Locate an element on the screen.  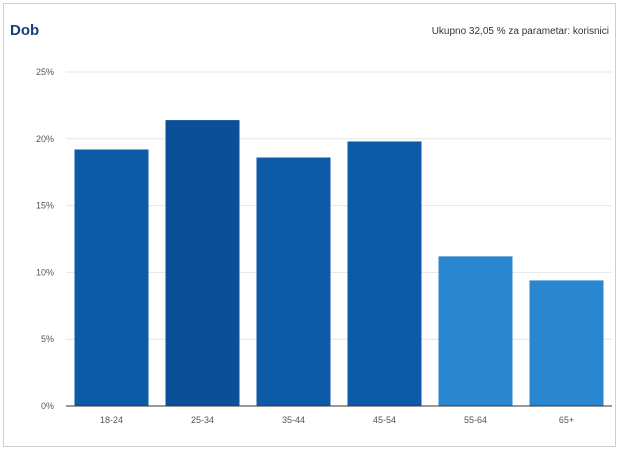
x-tick-label: 45-54 is located at coordinates (384, 420).